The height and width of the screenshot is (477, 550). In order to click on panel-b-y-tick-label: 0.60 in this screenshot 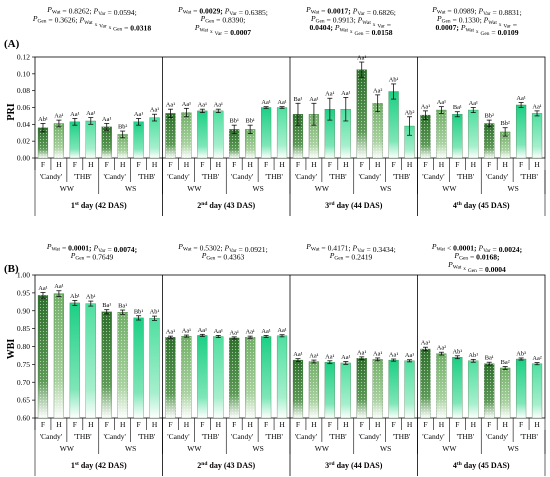, I will do `click(23, 418)`.